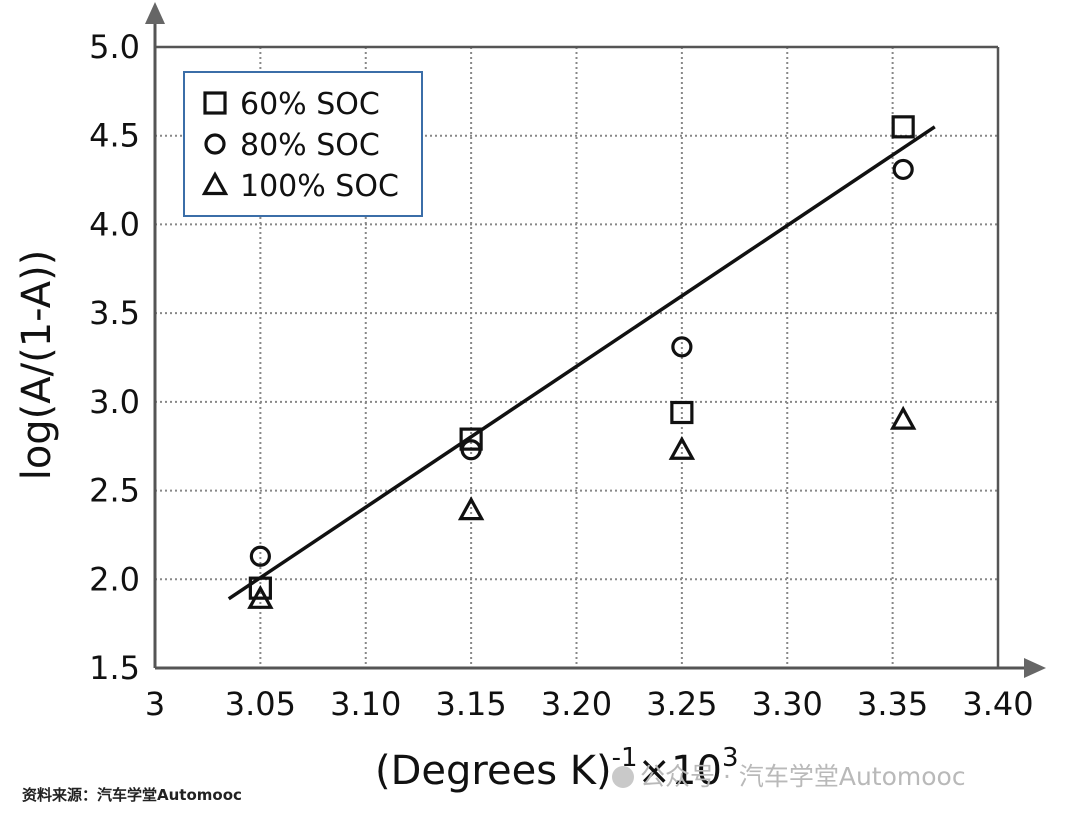 The width and height of the screenshot is (1080, 817). Describe the element at coordinates (680, 771) in the screenshot. I see `x-axis-title-tail: ×10` at that location.